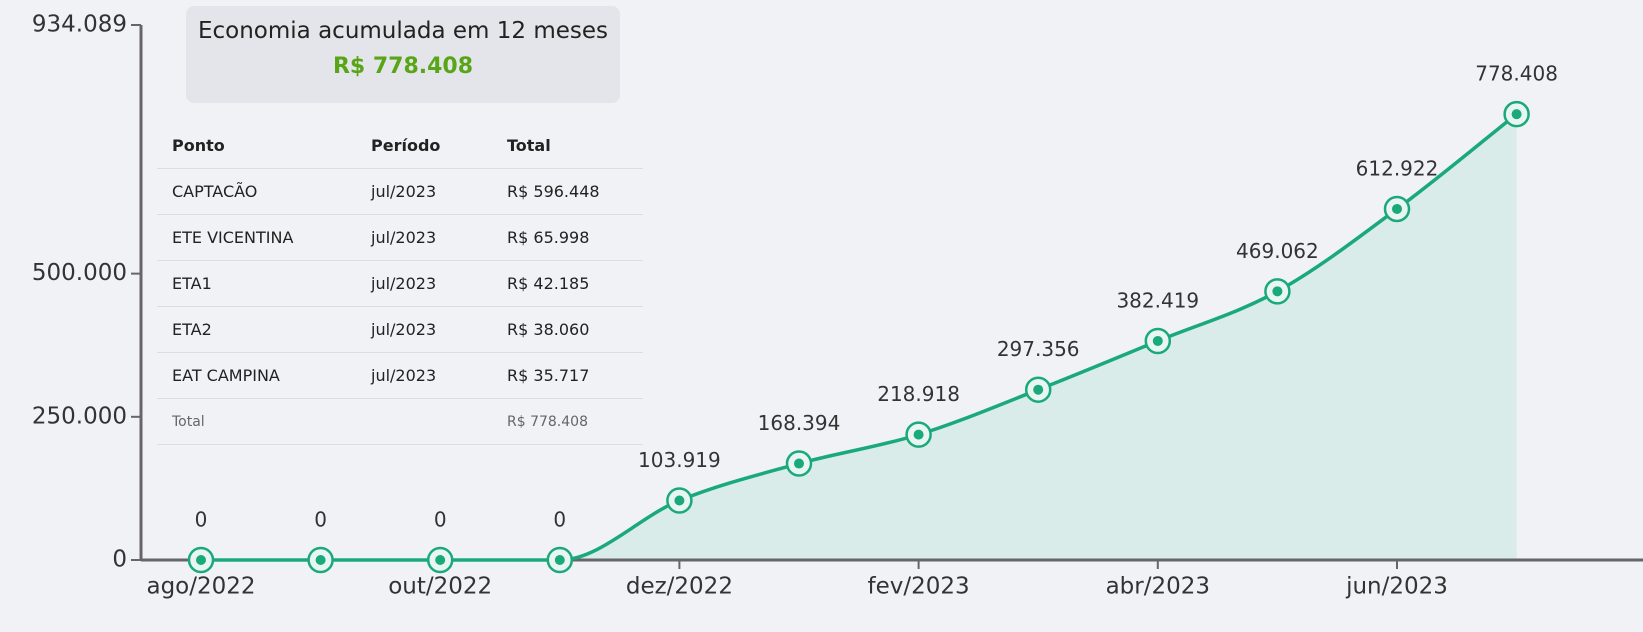 The image size is (1643, 632). I want to click on value-label: 778.408, so click(1516, 74).